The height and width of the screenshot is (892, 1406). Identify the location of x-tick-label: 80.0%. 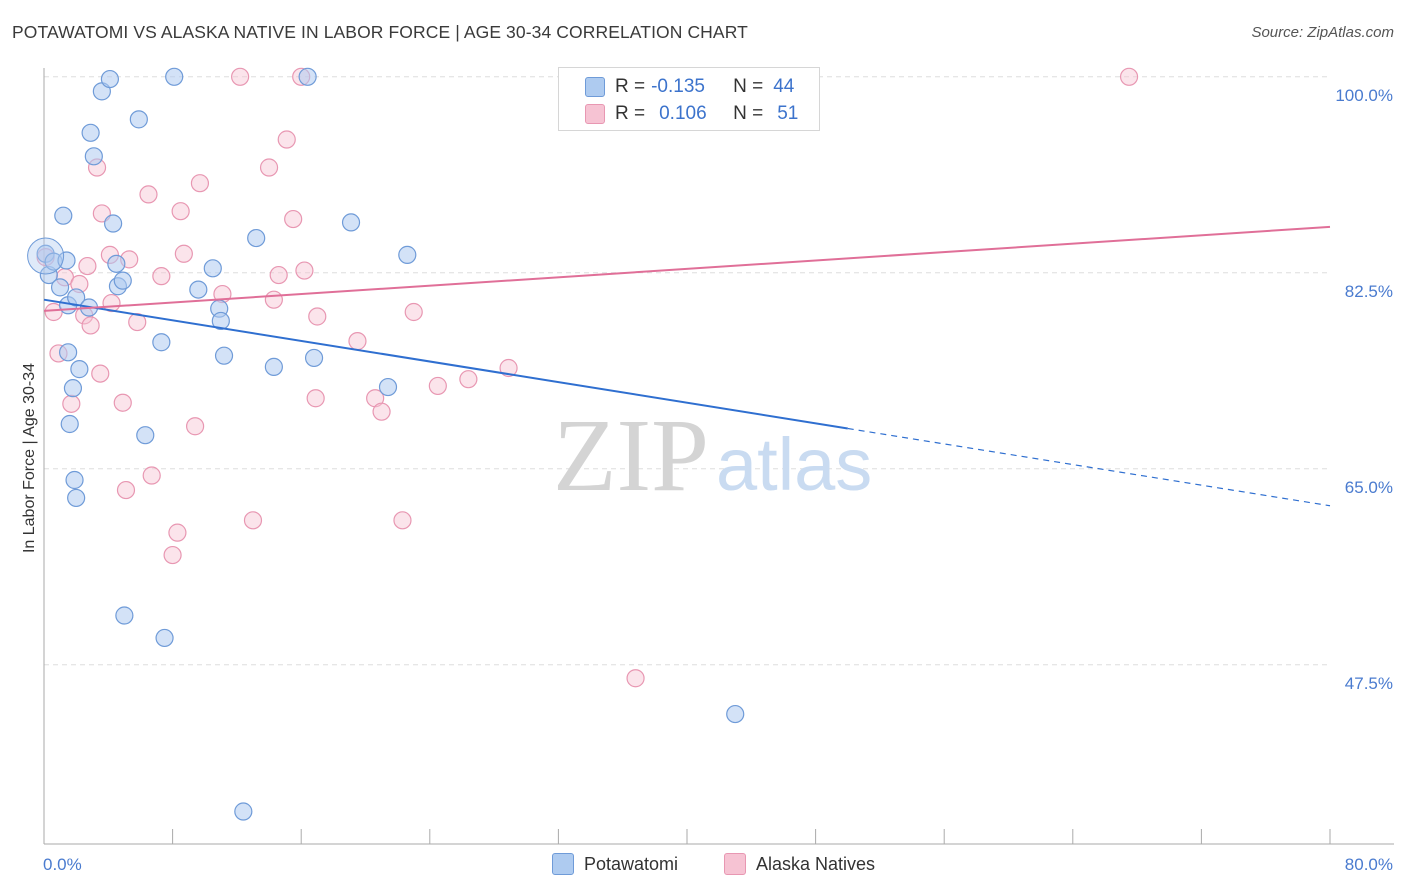
(1369, 864).